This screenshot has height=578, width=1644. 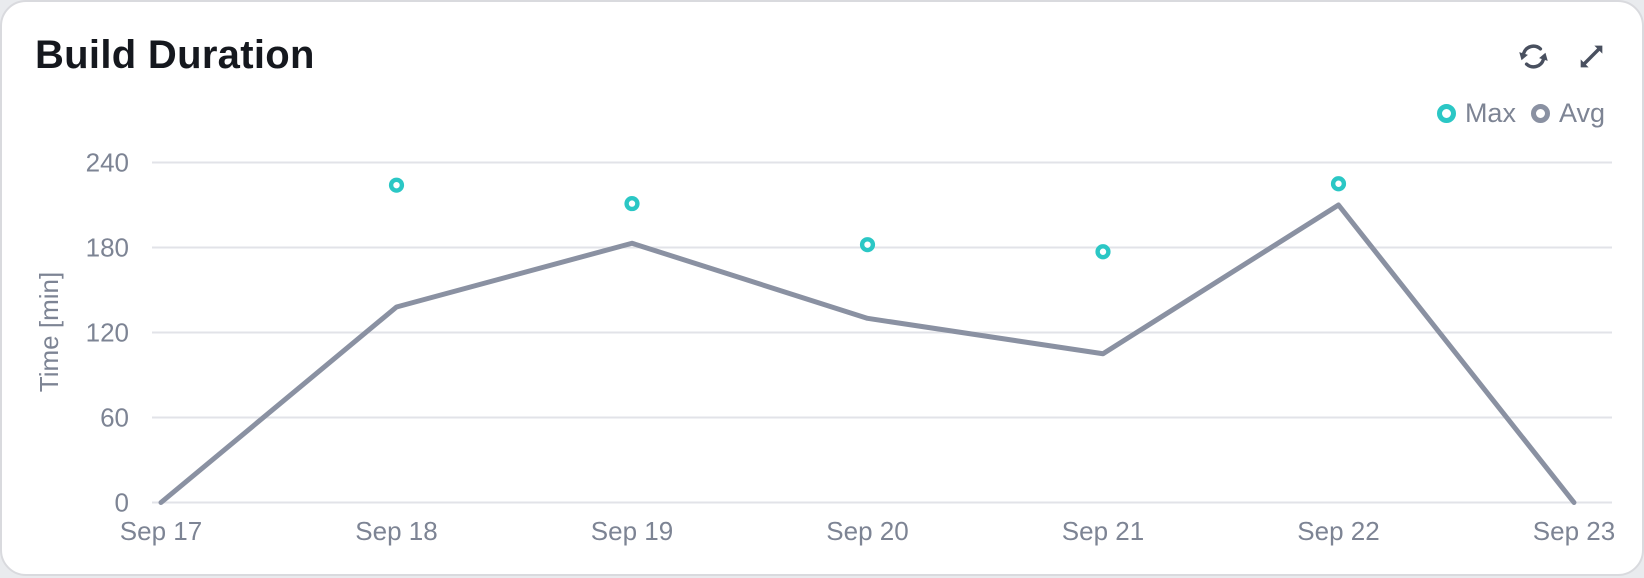 I want to click on x-tick-label: Sep 19, so click(x=632, y=531).